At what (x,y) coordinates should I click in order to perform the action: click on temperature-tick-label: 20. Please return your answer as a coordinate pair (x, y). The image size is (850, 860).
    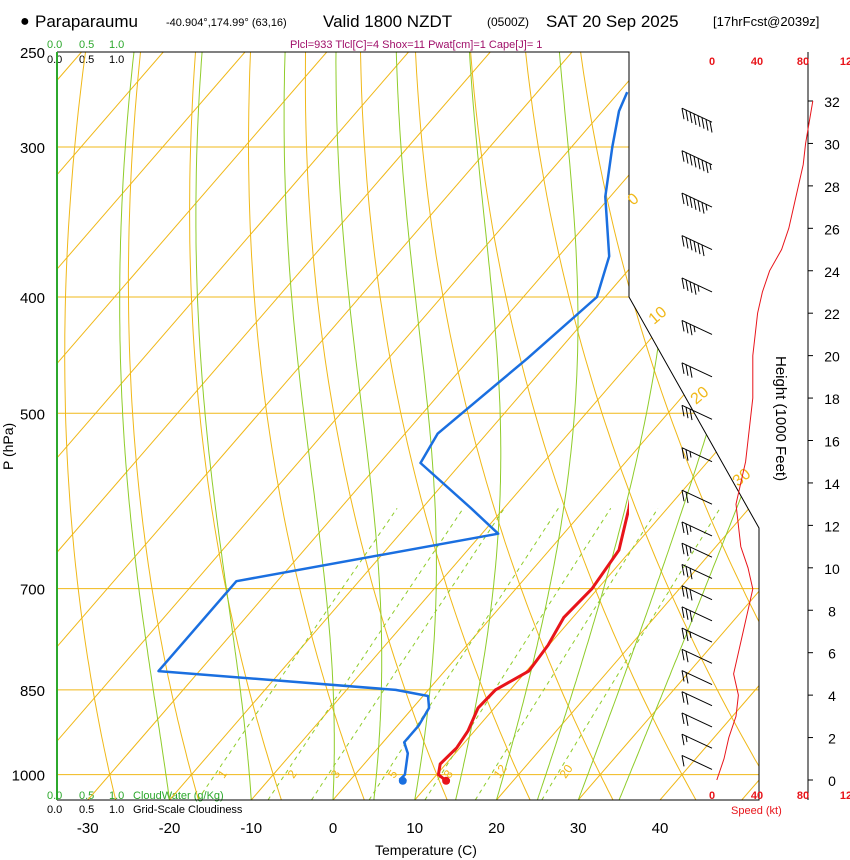
    Looking at the image, I should click on (496, 828).